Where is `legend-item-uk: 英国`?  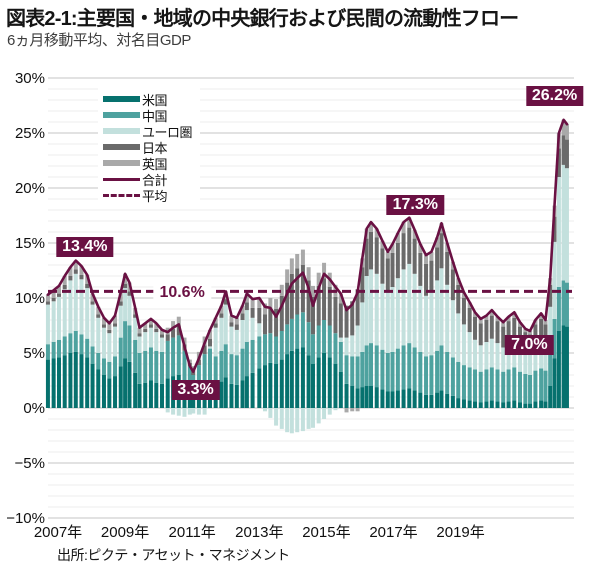 legend-item-uk: 英国 is located at coordinates (147, 163).